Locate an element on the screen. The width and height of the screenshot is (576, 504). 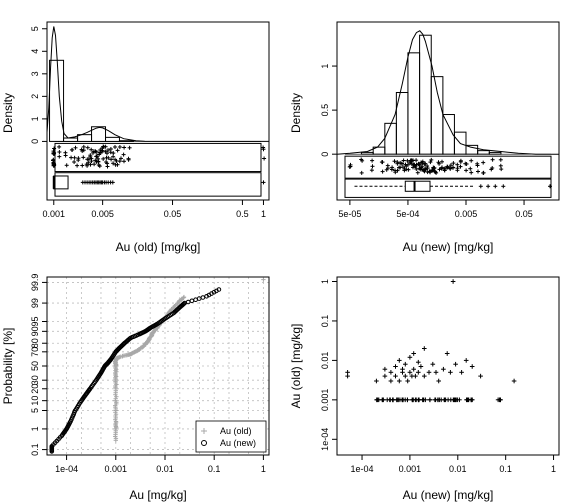
y-tick-label-0-01: 0.01 is located at coordinates (325, 361).